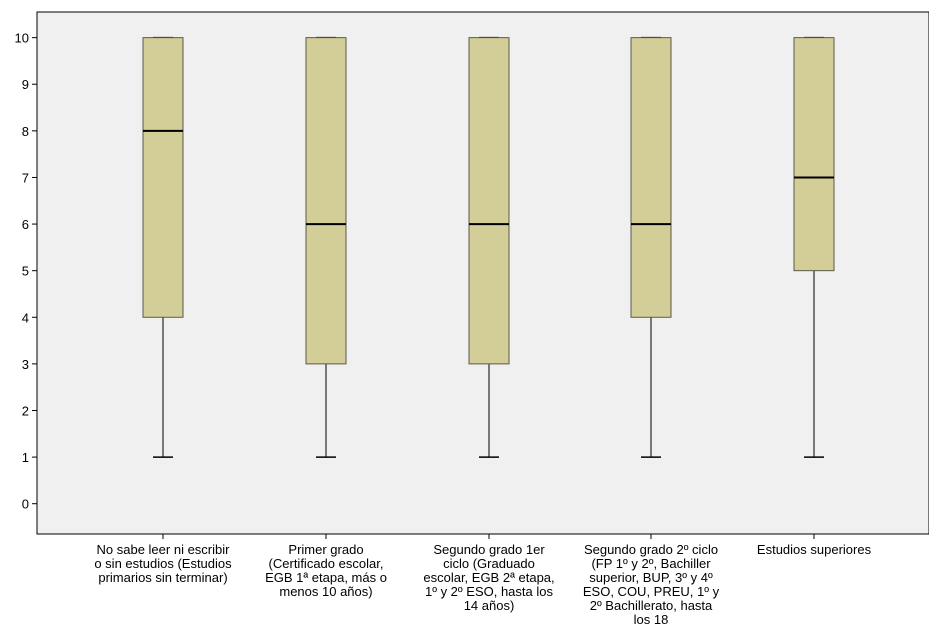 The width and height of the screenshot is (929, 637). I want to click on y-tick-label: 3, so click(25, 364).